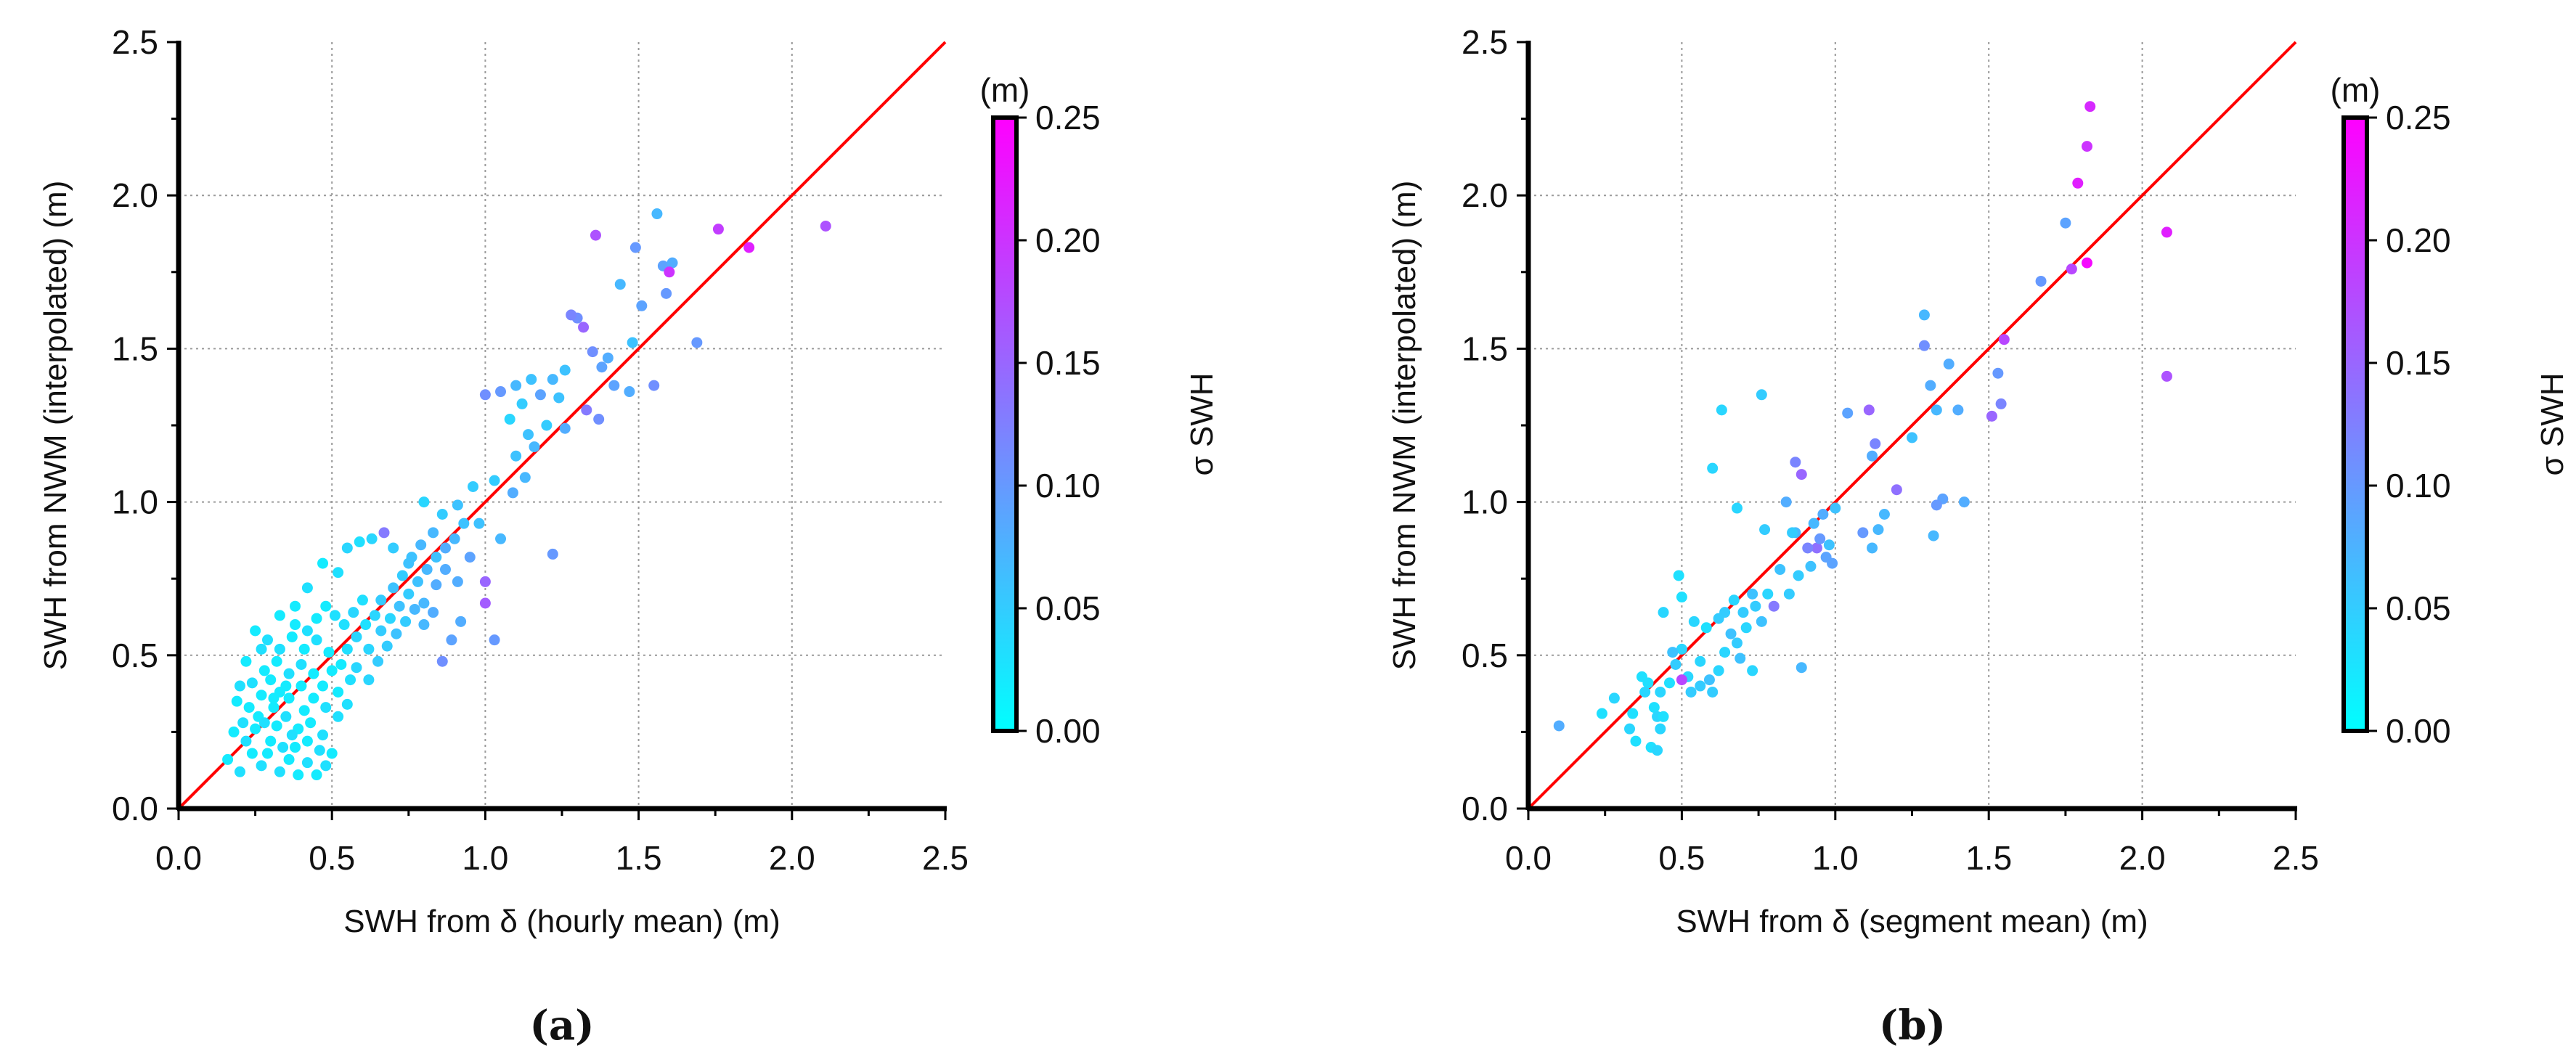 This screenshot has width=2576, height=1059. Describe the element at coordinates (2418, 608) in the screenshot. I see `colorbar-tick-label: 0.05` at that location.